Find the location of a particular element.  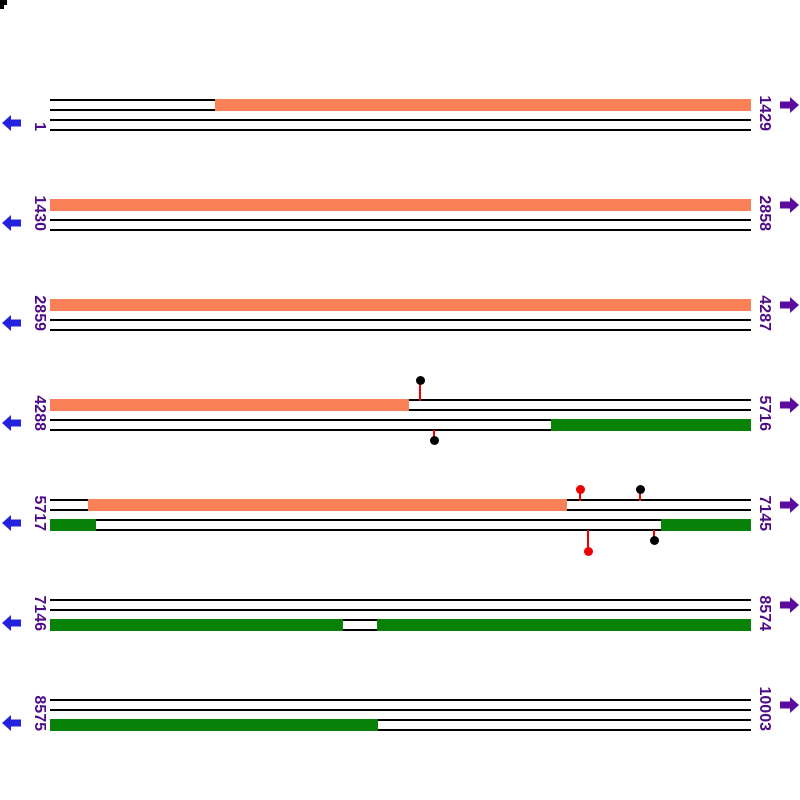

segment-start-coordinate: 7146 is located at coordinates (39, 613).